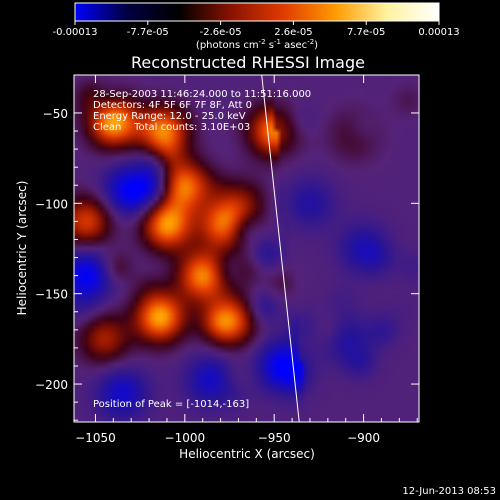 This screenshot has height=500, width=500. I want to click on x-axis-label: Heliocentric X (arcsec), so click(247, 454).